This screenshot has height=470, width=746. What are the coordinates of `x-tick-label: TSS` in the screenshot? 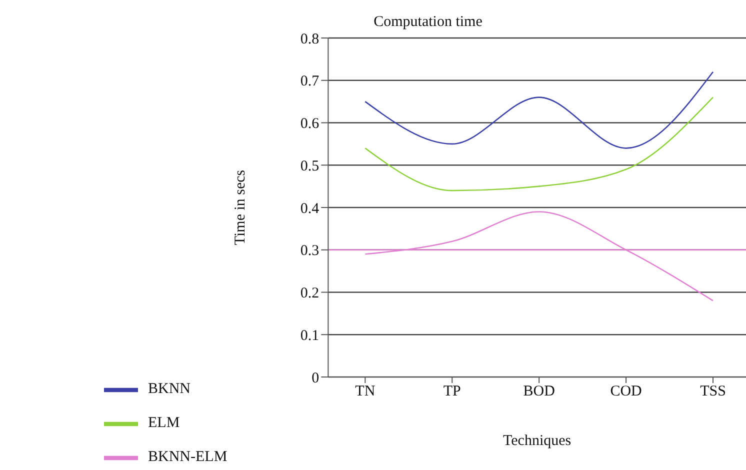 It's located at (713, 392).